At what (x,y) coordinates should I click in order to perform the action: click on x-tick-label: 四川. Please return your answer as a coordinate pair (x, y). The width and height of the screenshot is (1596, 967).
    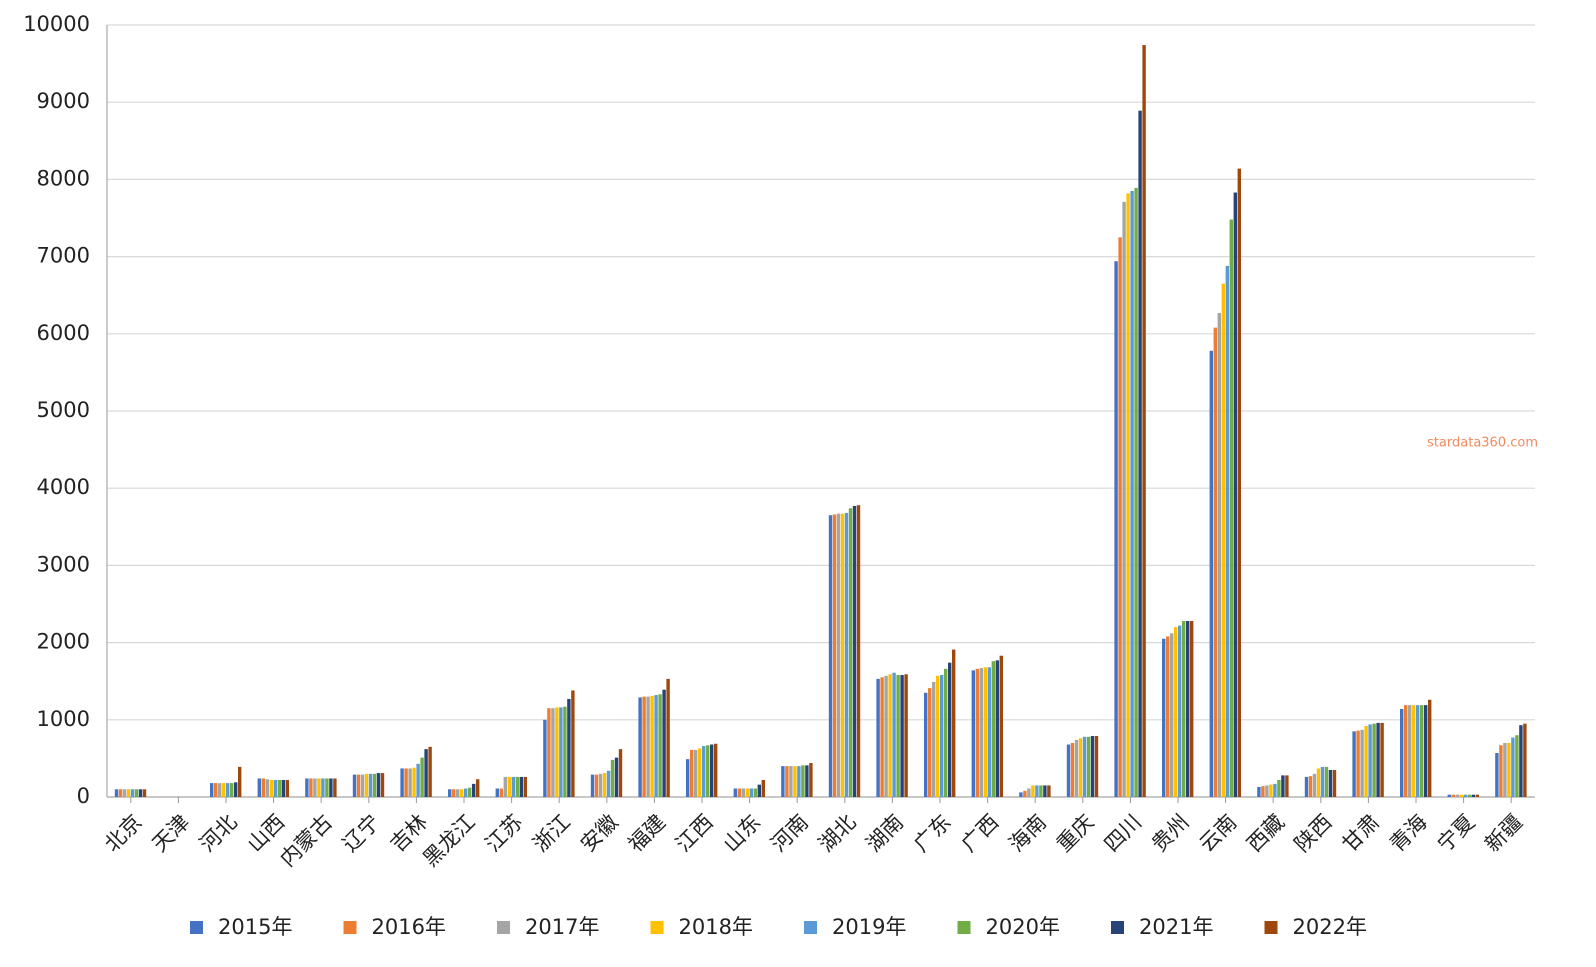
    Looking at the image, I should click on (1123, 833).